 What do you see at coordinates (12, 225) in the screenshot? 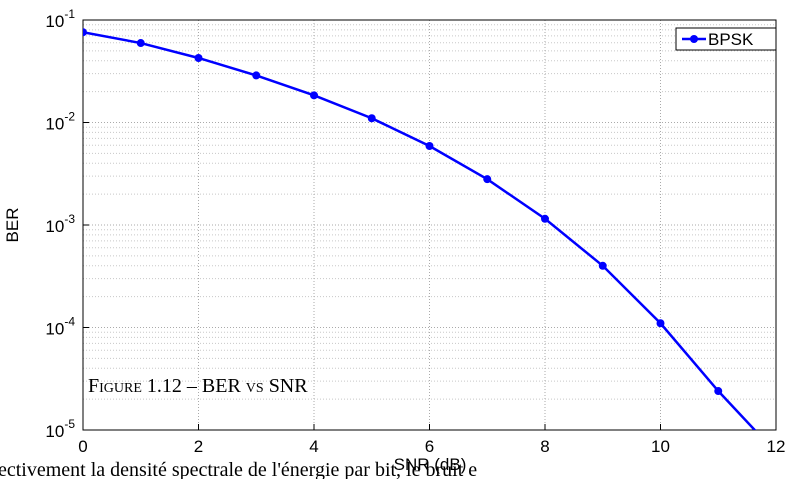
I see `y-axis-label: BER` at bounding box center [12, 225].